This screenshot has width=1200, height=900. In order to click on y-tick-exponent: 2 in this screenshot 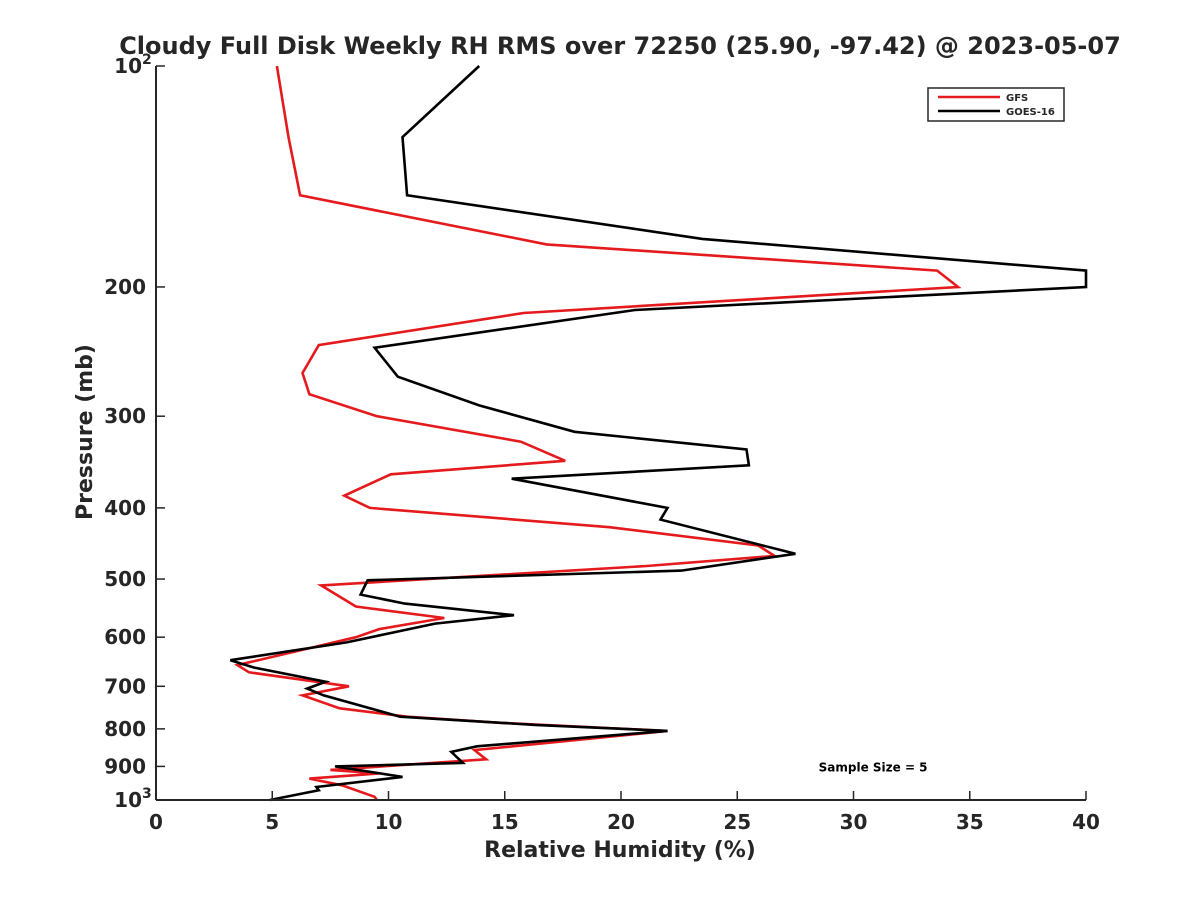, I will do `click(147, 60)`.